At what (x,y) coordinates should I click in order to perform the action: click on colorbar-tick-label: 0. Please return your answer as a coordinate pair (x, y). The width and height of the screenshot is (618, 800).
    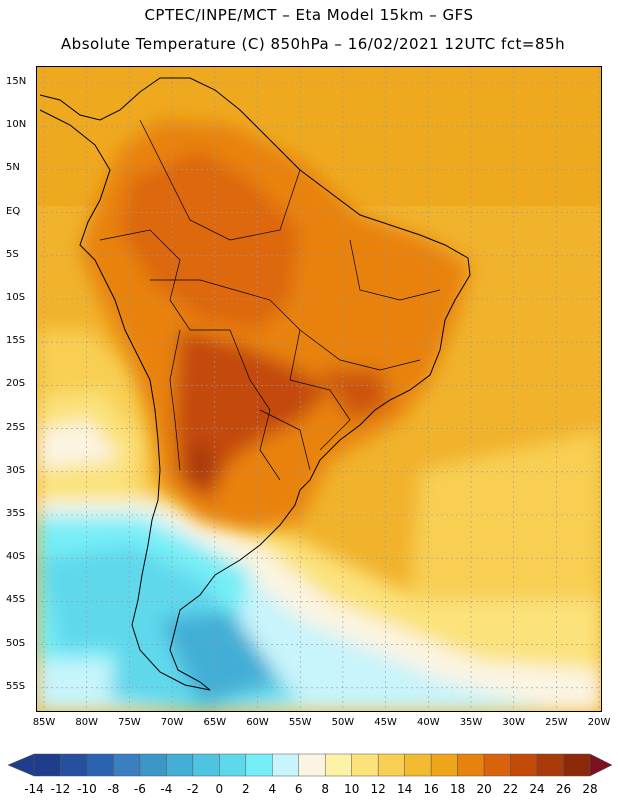
    Looking at the image, I should click on (219, 789).